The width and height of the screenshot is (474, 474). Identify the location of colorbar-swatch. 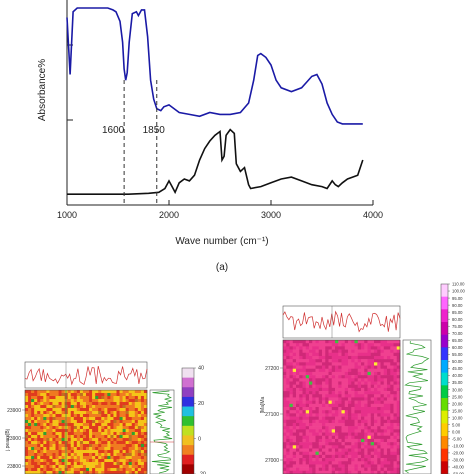
(444, 467).